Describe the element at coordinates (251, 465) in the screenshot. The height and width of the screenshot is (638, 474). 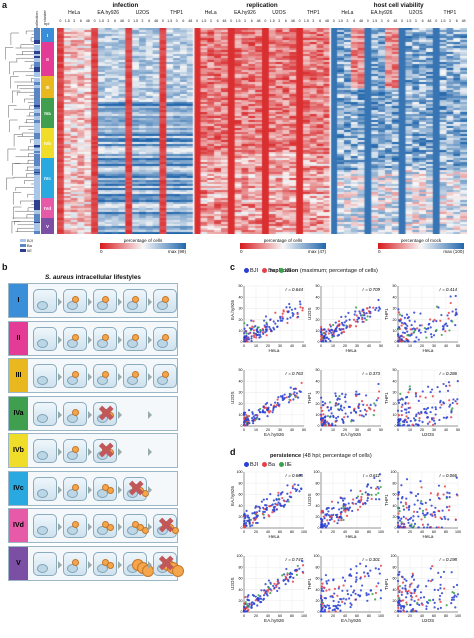
I see `legend-item: BJI` at that location.